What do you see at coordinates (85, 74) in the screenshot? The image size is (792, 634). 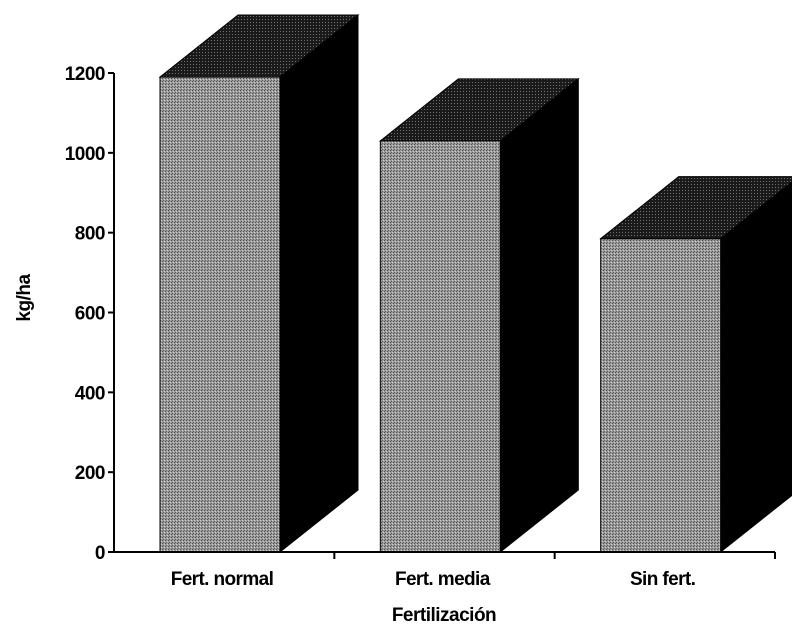 I see `y-tick-label: 1200` at bounding box center [85, 74].